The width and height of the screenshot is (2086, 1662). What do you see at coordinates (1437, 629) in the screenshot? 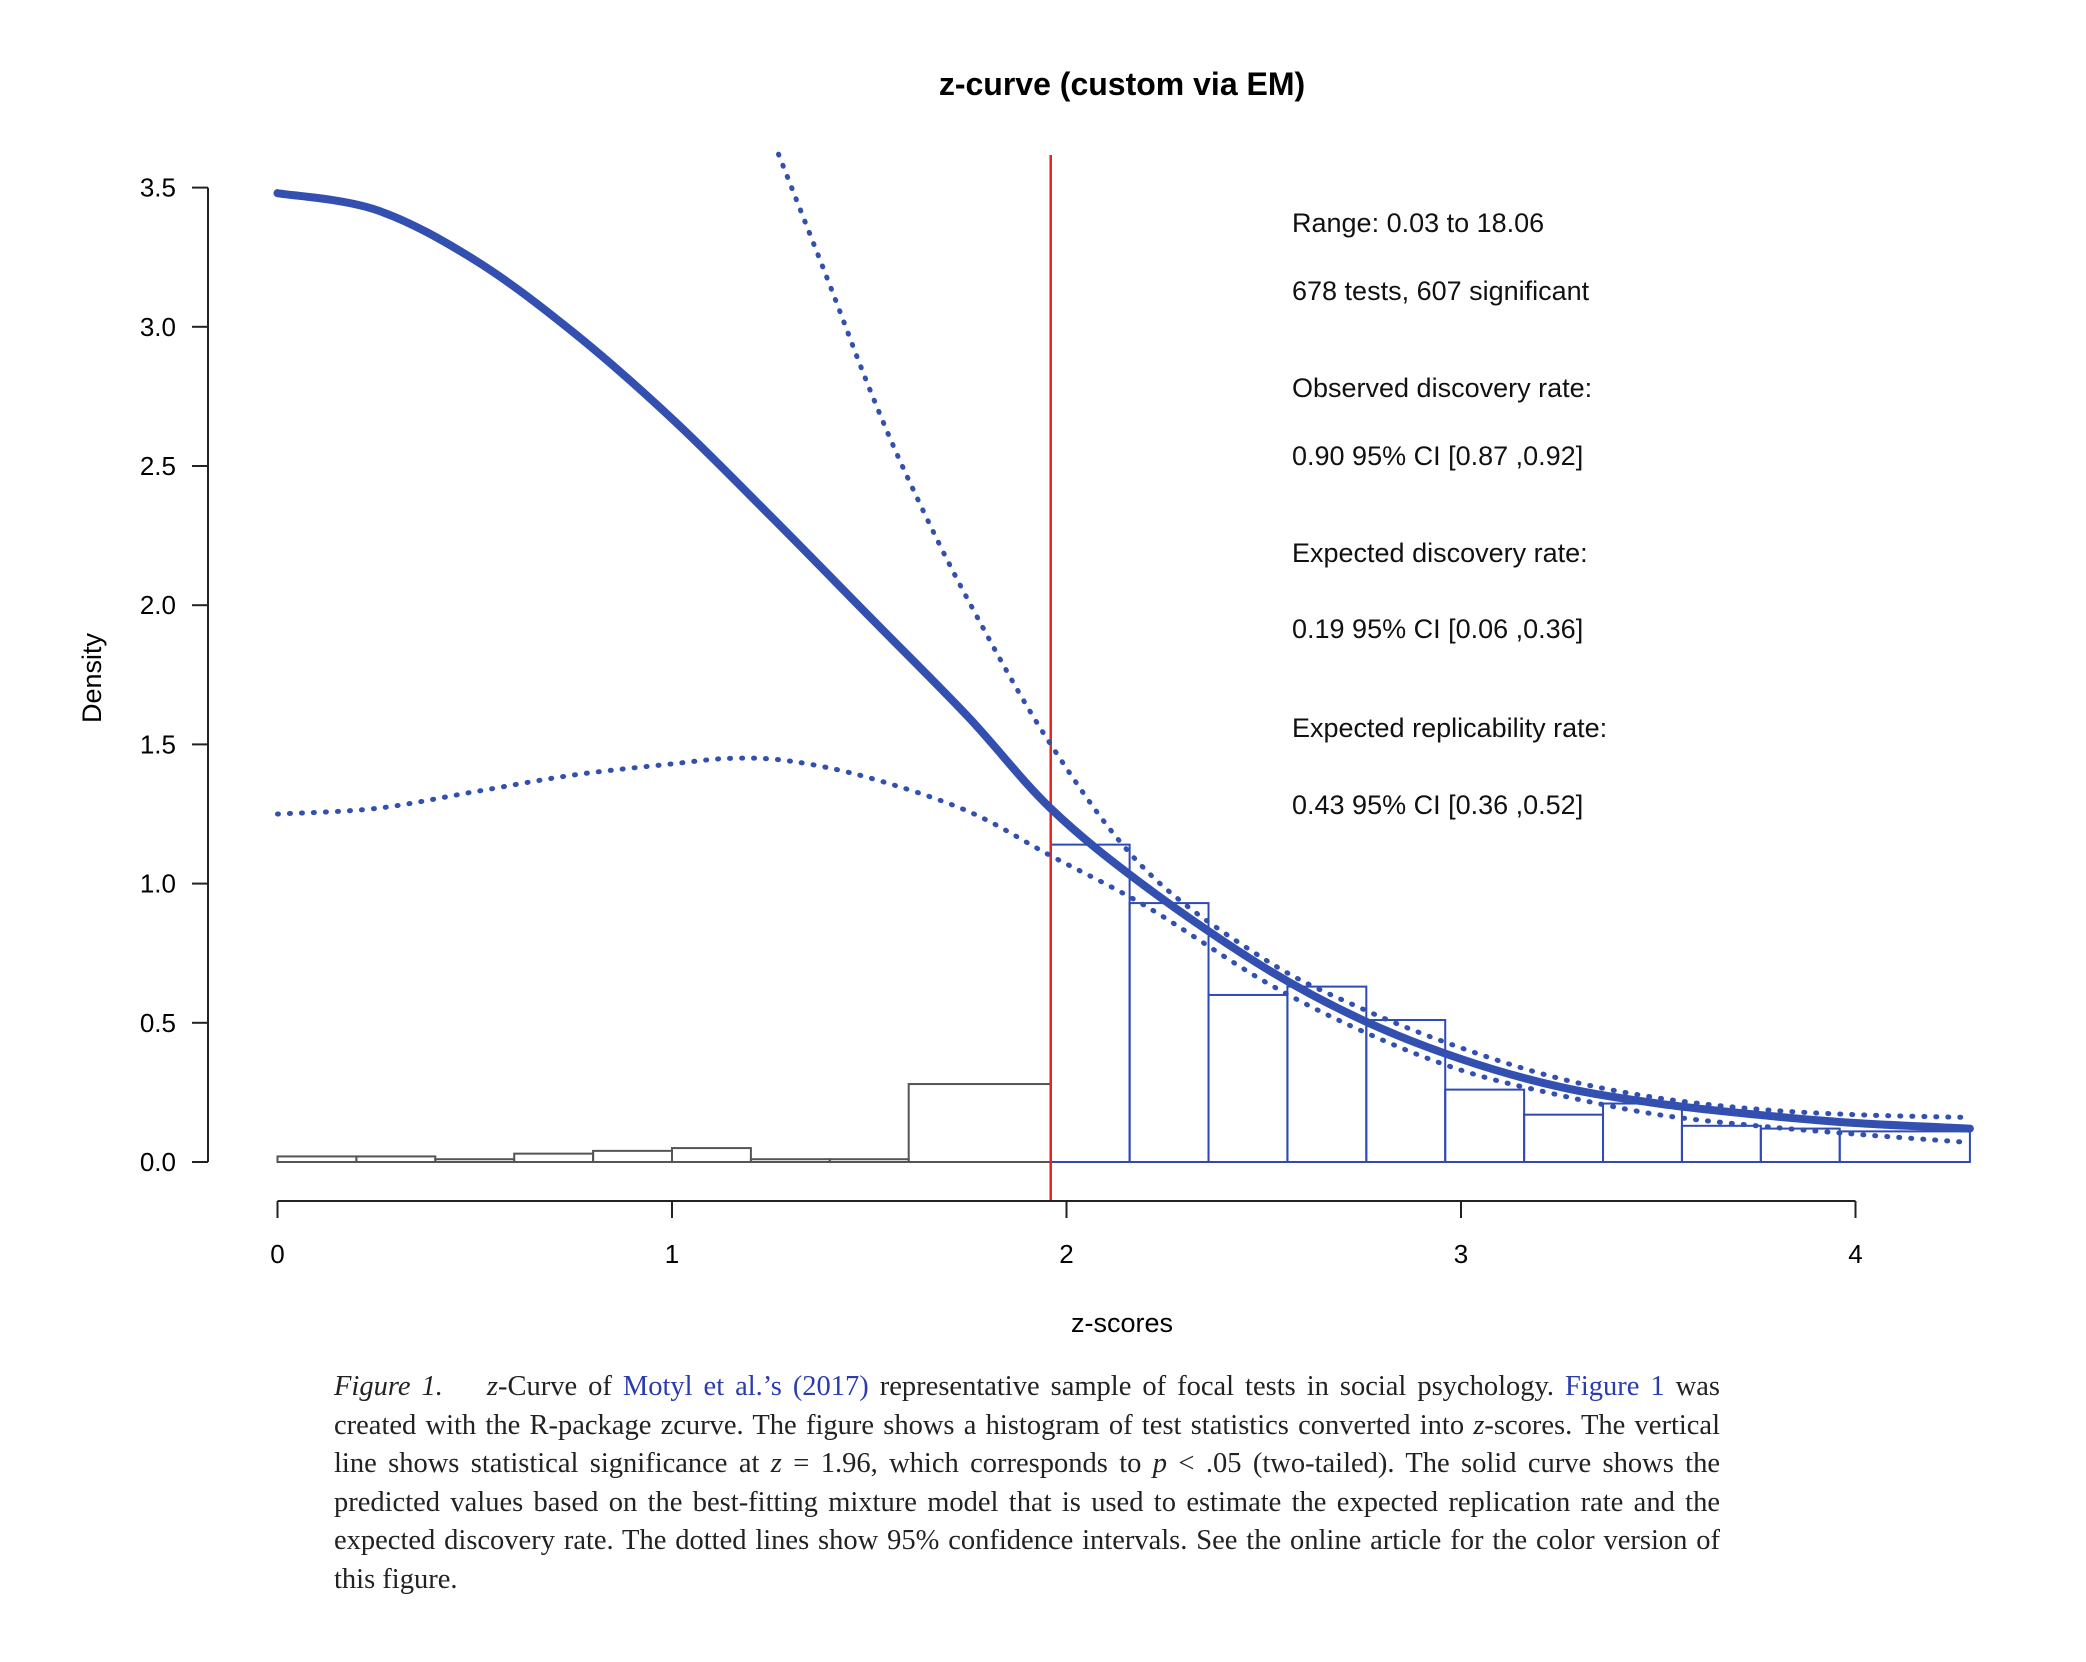
I see `annotation-text: 0.19 95% CI [0.06 ,0.36]` at bounding box center [1437, 629].